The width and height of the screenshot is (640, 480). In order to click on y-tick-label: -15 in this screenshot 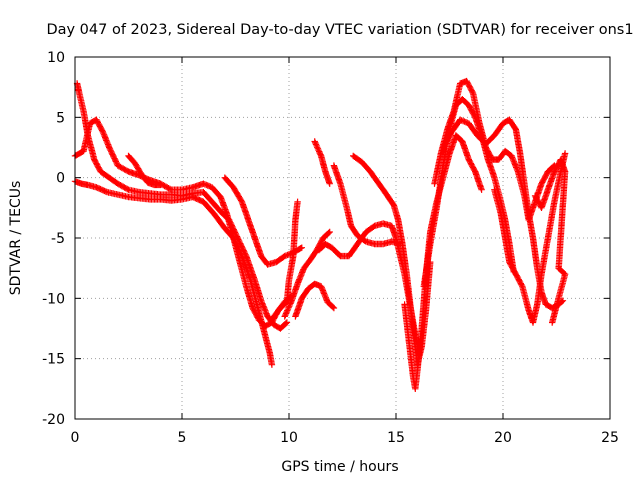, I will do `click(53, 360)`.